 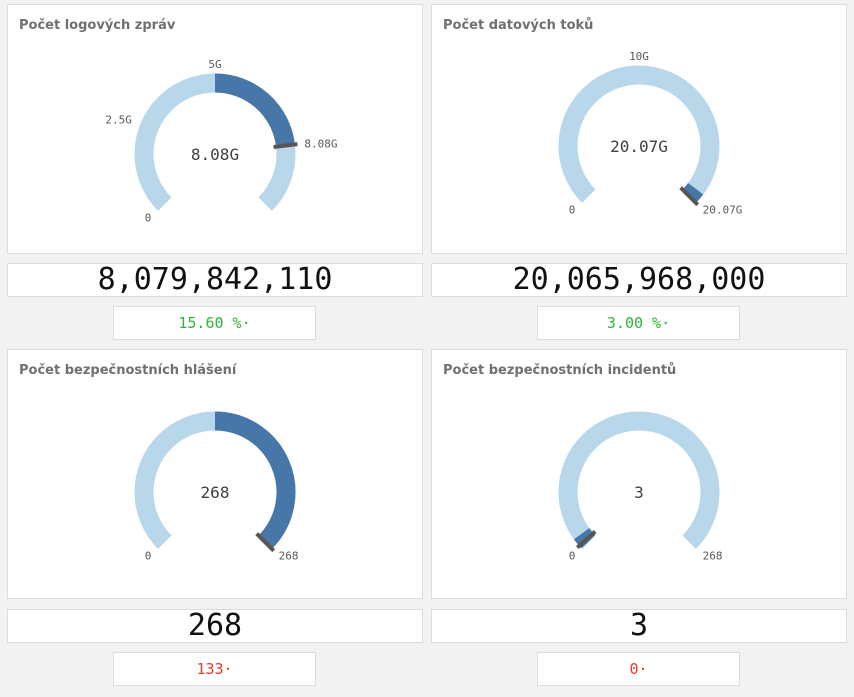 I want to click on card-title: Počet bezpečnostních hlášení, so click(x=128, y=370).